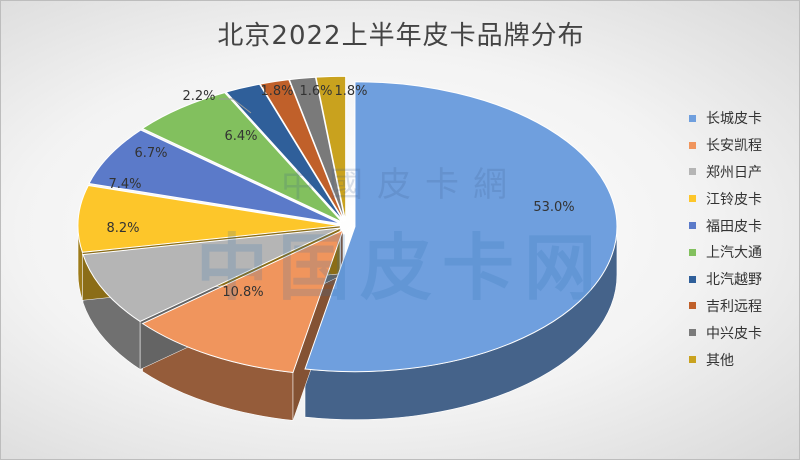 The width and height of the screenshot is (800, 461). Describe the element at coordinates (401, 268) in the screenshot. I see `watermark-line2: 中国皮卡网` at that location.